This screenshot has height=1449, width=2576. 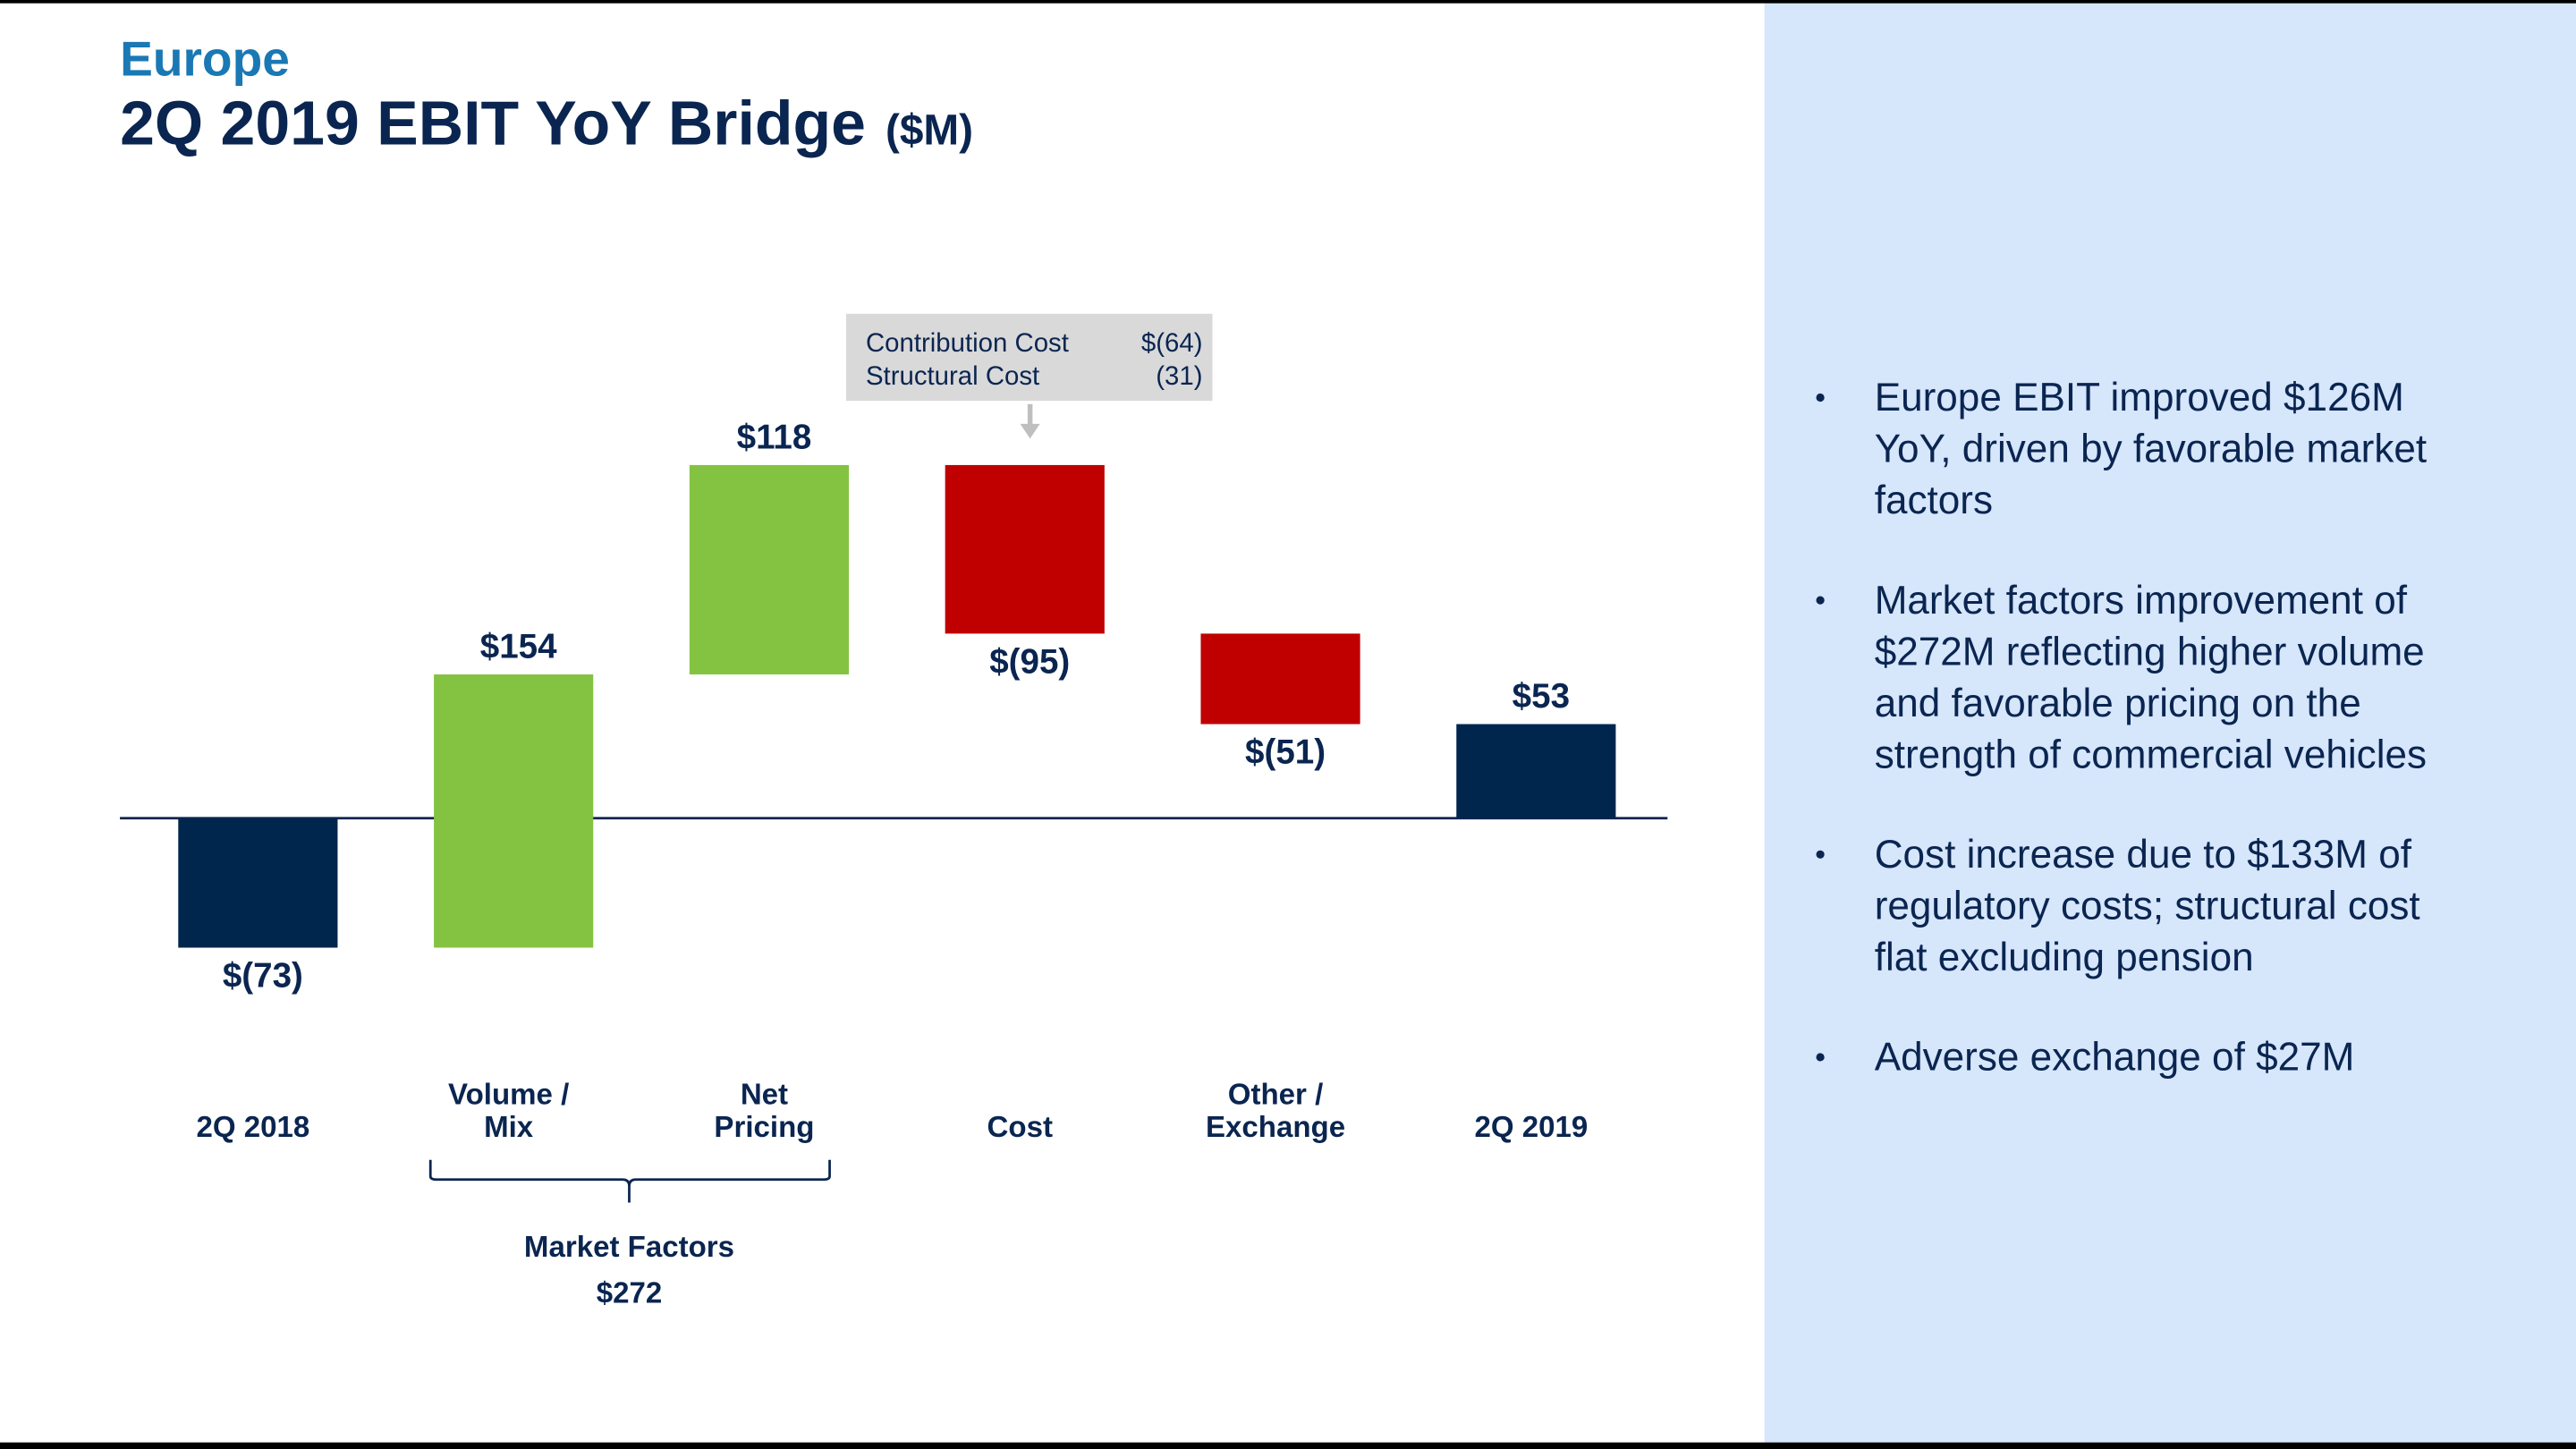 I want to click on bullet-text: factors, so click(x=1934, y=500).